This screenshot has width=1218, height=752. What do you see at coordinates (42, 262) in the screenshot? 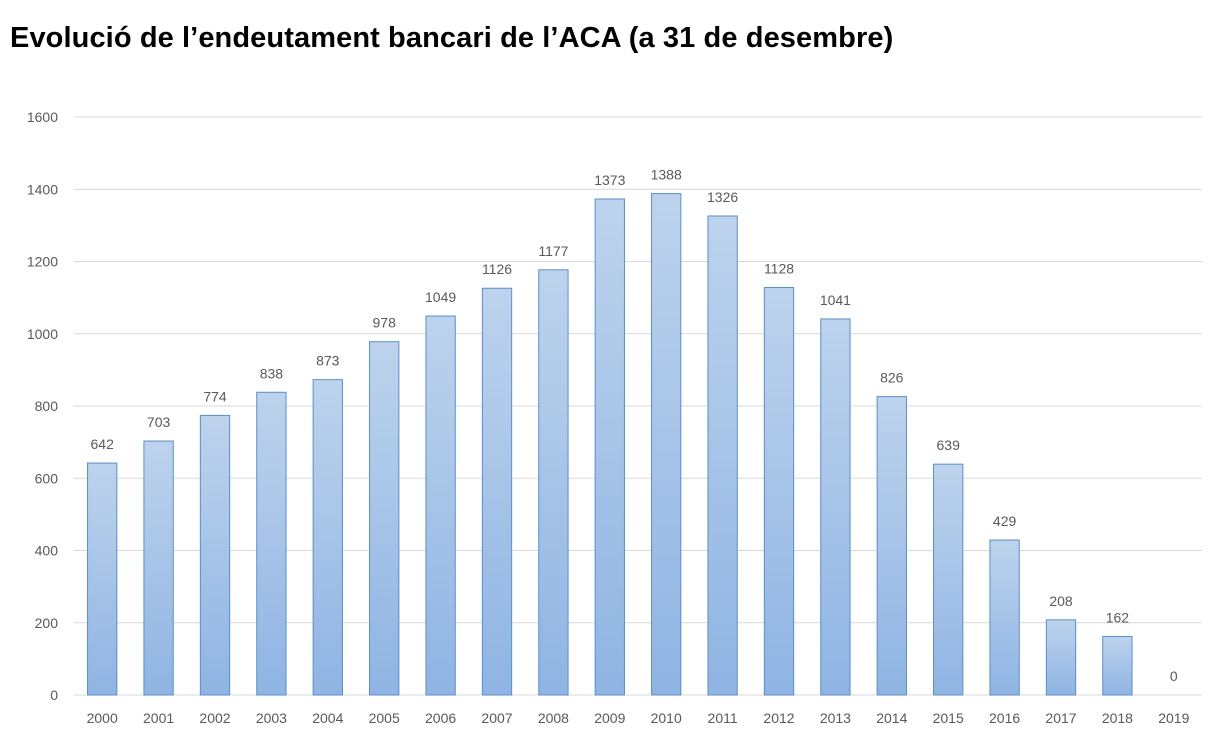
I see `y-tick-label: 1200` at bounding box center [42, 262].